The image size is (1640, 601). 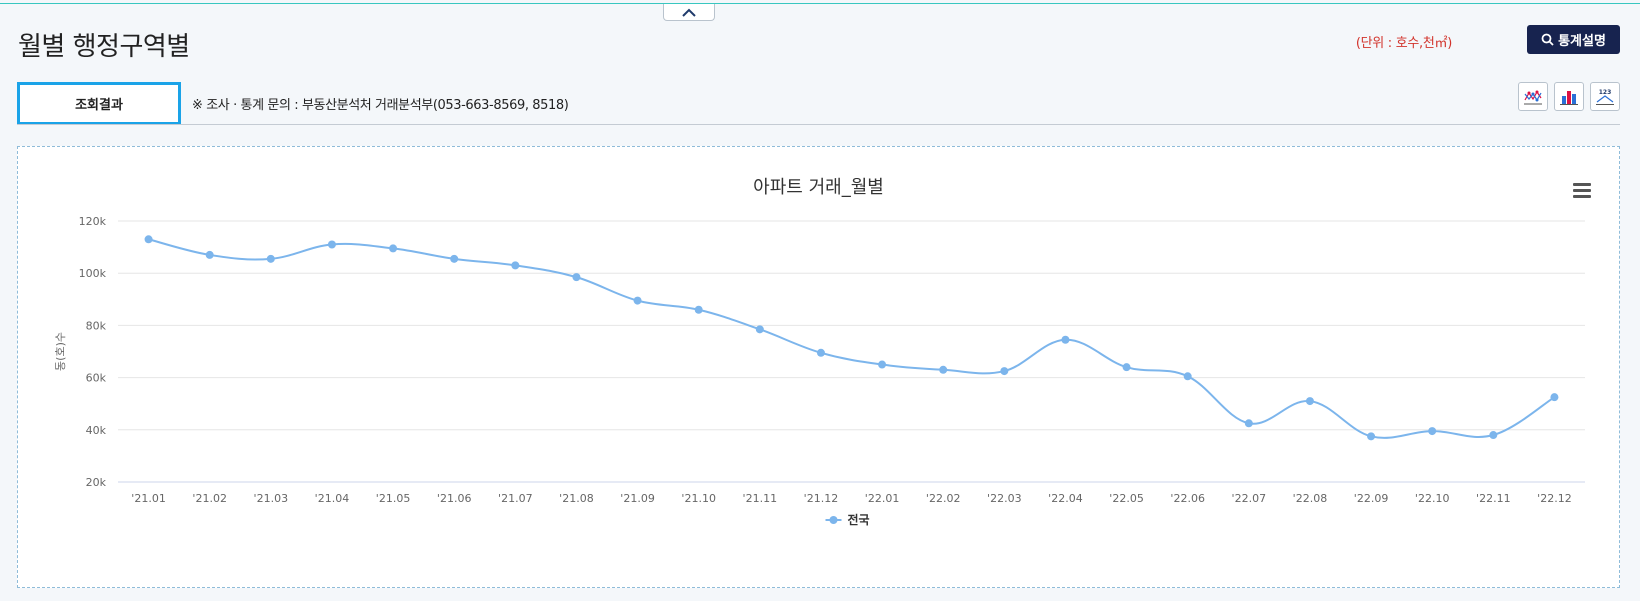 I want to click on data-table-icon: 123, so click(x=1605, y=97).